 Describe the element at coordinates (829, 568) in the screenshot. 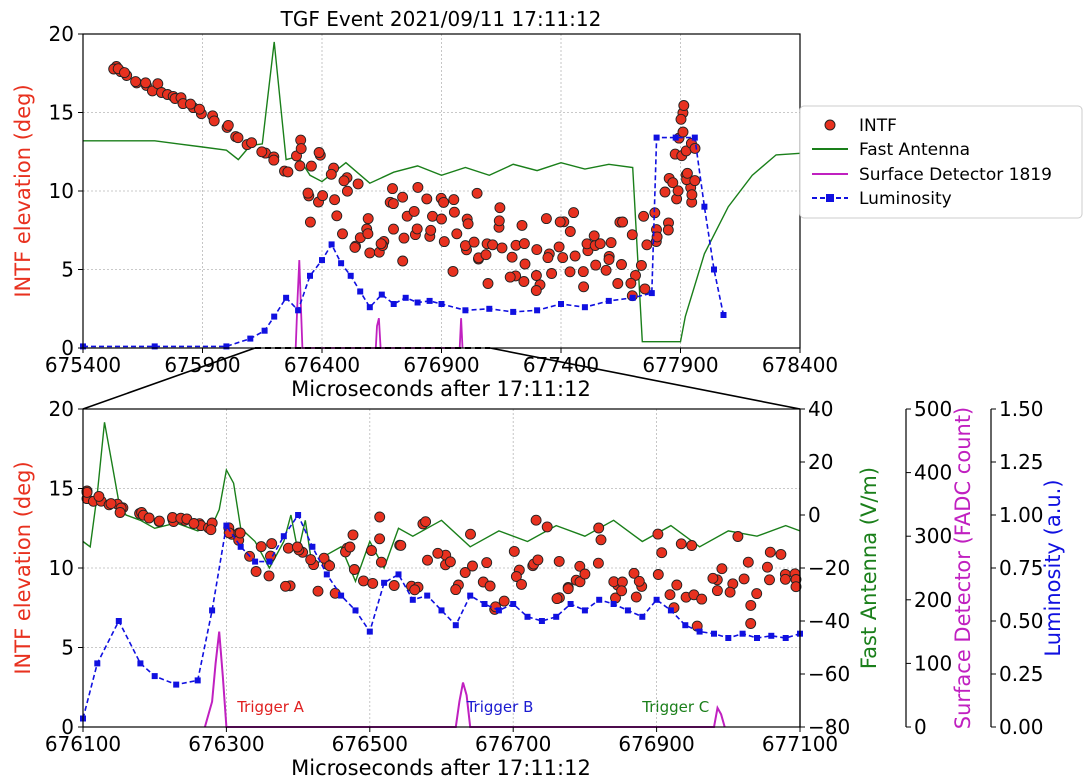

I see `fast-antenna-axis-tick-label: −20` at that location.